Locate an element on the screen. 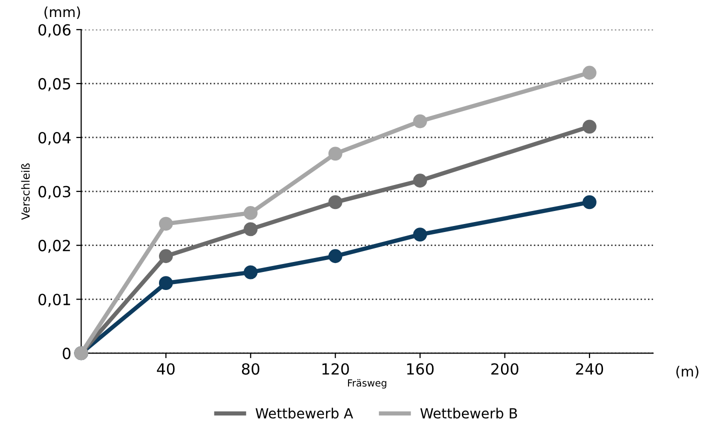 The width and height of the screenshot is (706, 423). text: (mm) is located at coordinates (62, 12).